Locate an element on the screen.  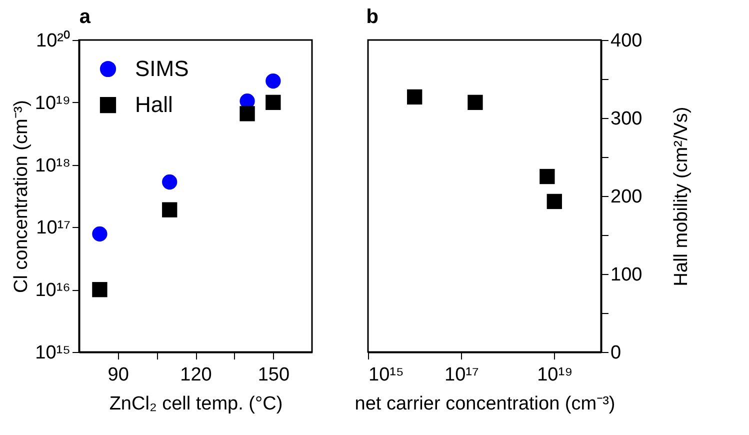
y2-tick-label: 200 is located at coordinates (626, 197).